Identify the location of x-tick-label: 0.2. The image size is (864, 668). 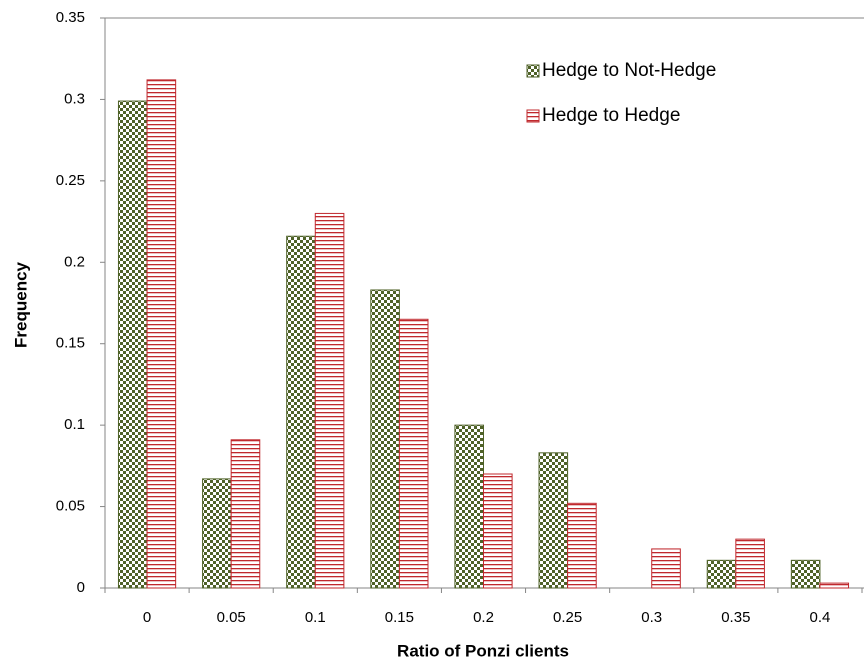
(483, 617).